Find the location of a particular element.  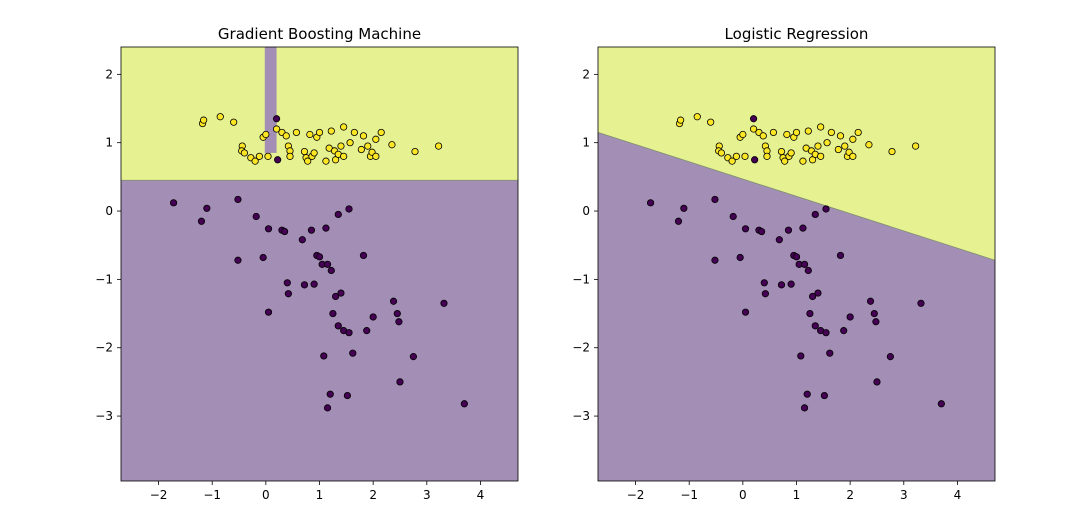

x-tick-label: 0 is located at coordinates (266, 495).